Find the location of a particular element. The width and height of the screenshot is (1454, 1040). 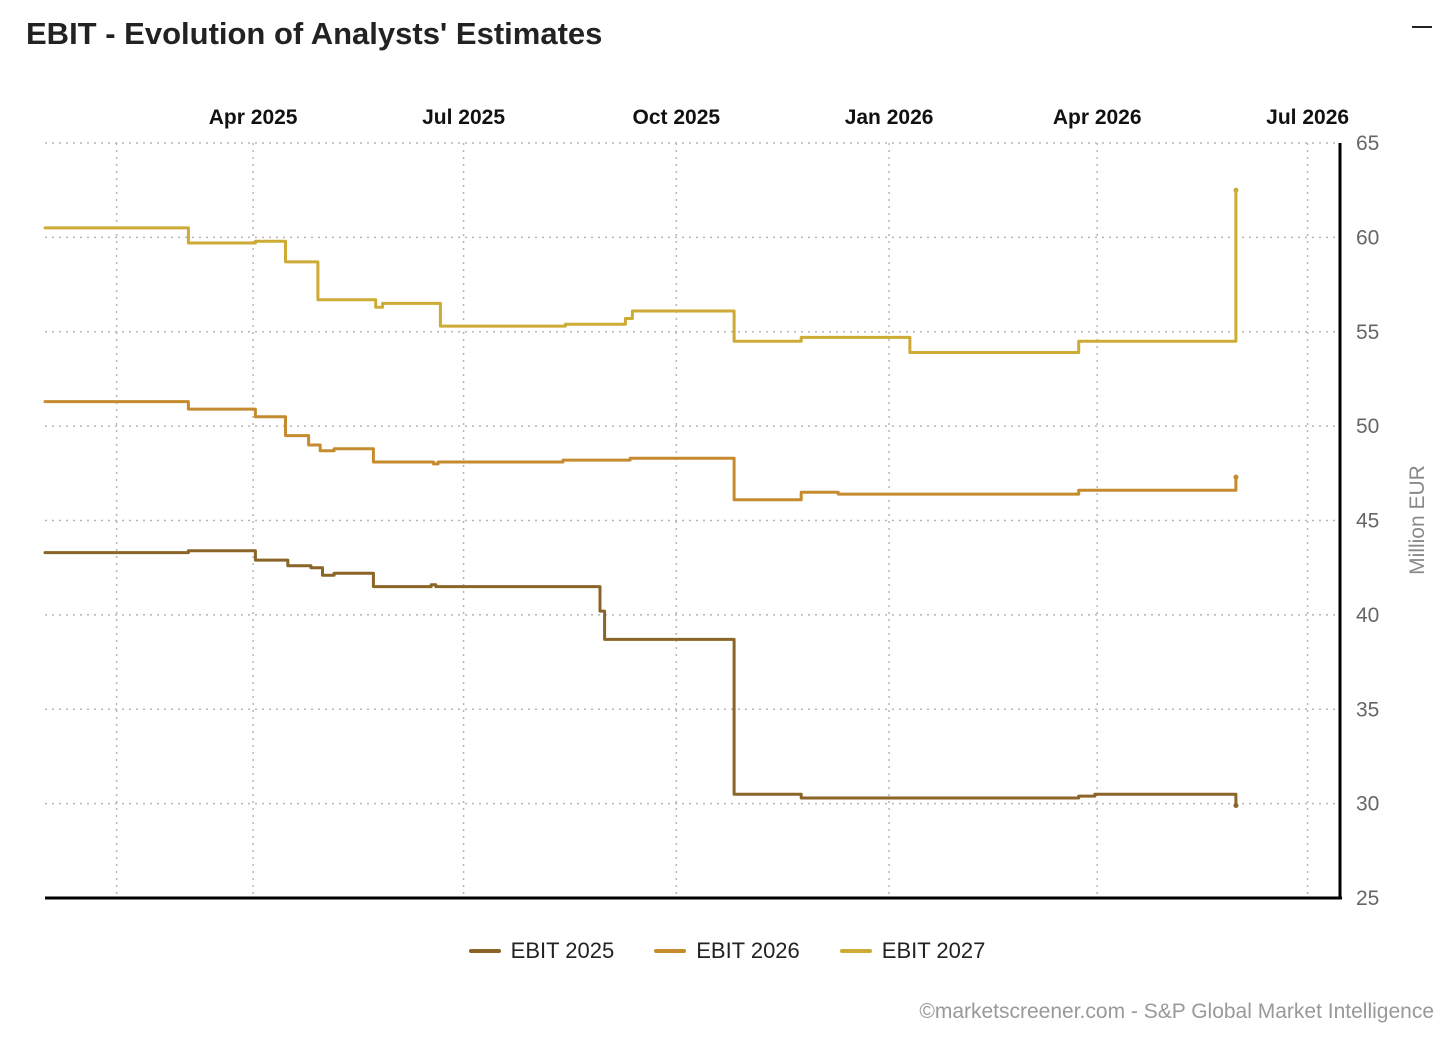

y-tick-label: 40 is located at coordinates (1367, 615).